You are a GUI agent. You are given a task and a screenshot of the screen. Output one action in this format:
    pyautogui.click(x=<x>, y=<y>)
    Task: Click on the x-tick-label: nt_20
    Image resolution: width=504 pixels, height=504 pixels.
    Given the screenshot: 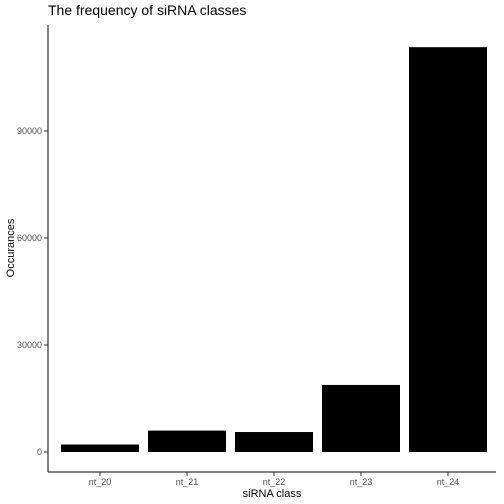 What is the action you would take?
    pyautogui.click(x=100, y=482)
    